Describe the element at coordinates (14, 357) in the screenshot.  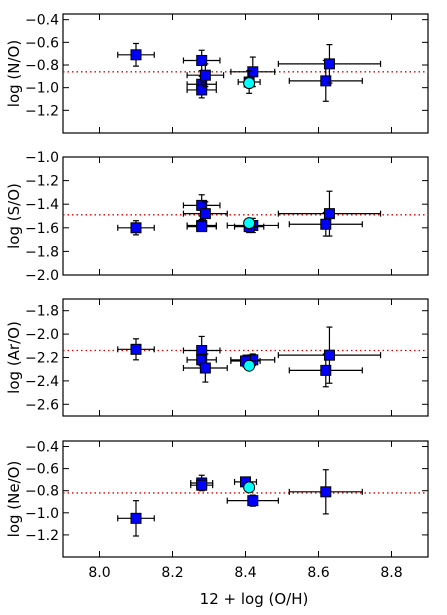
I see `y-axis-label: log (Ar/O)` at that location.